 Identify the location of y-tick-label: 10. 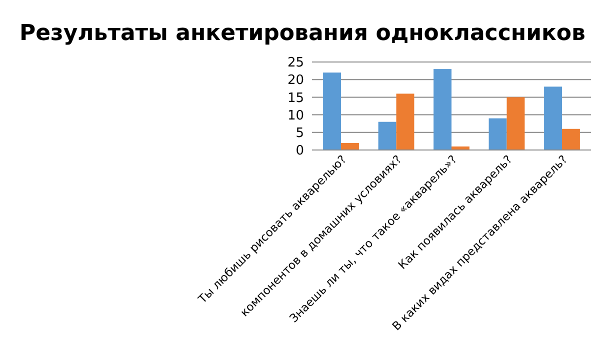
(295, 116).